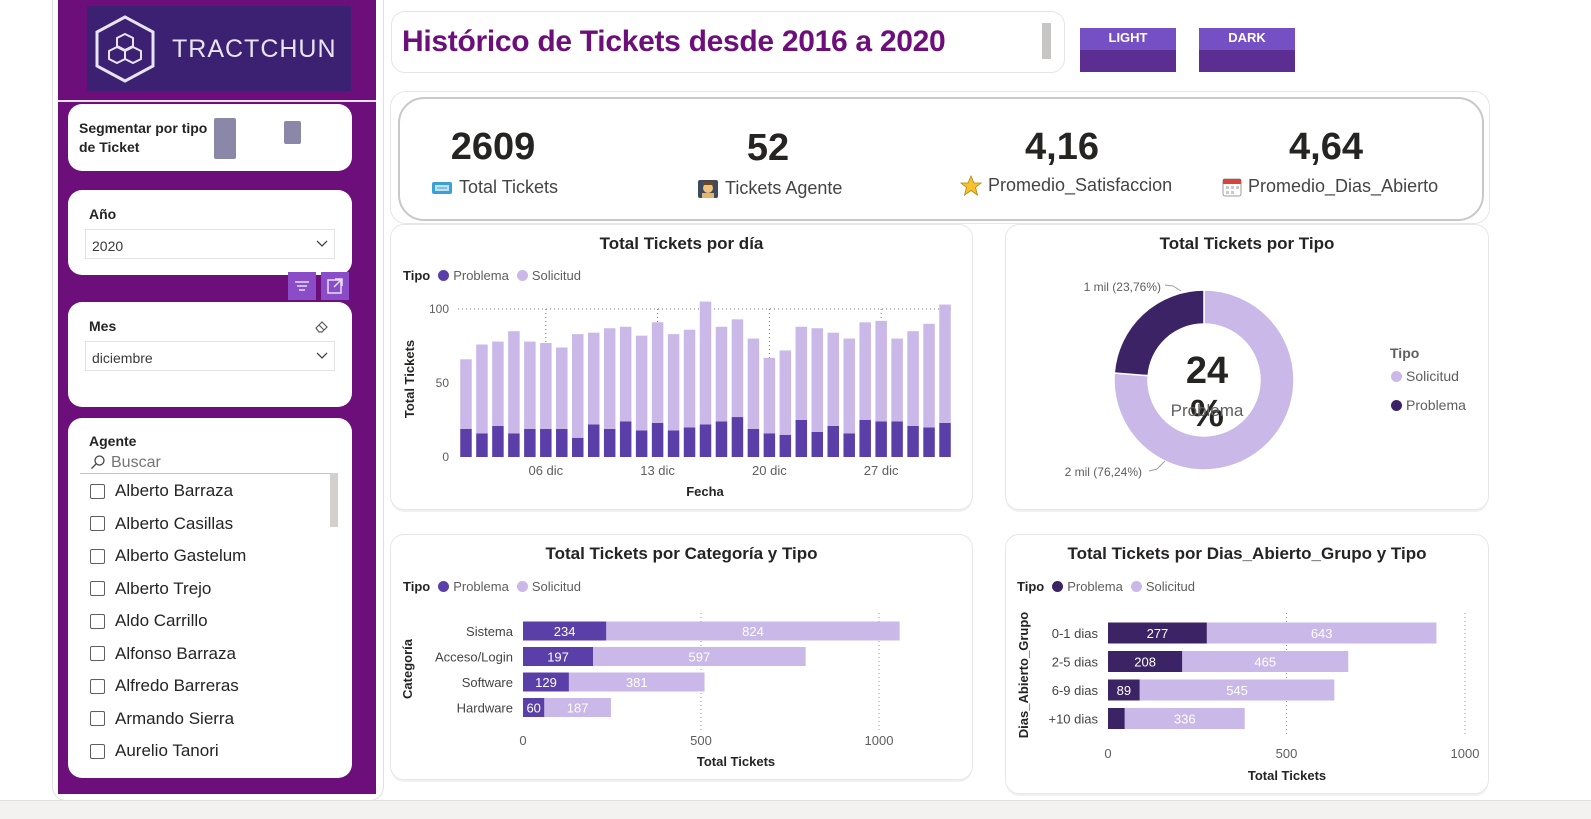 Image resolution: width=1591 pixels, height=819 pixels. I want to click on agent-search-input, so click(221, 463).